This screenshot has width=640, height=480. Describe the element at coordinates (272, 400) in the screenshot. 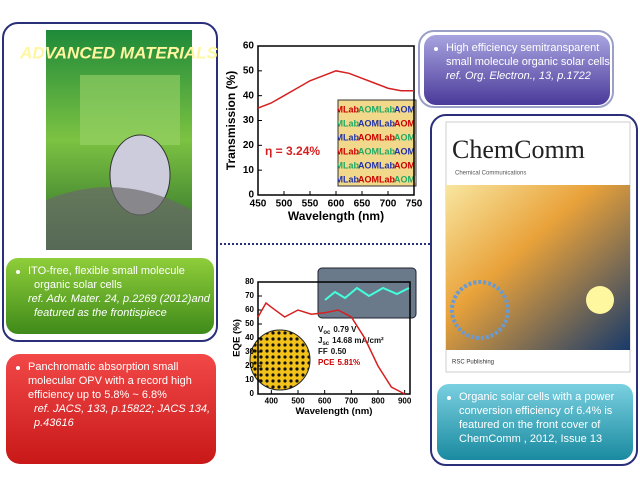

I see `x-tick-label: 400` at that location.